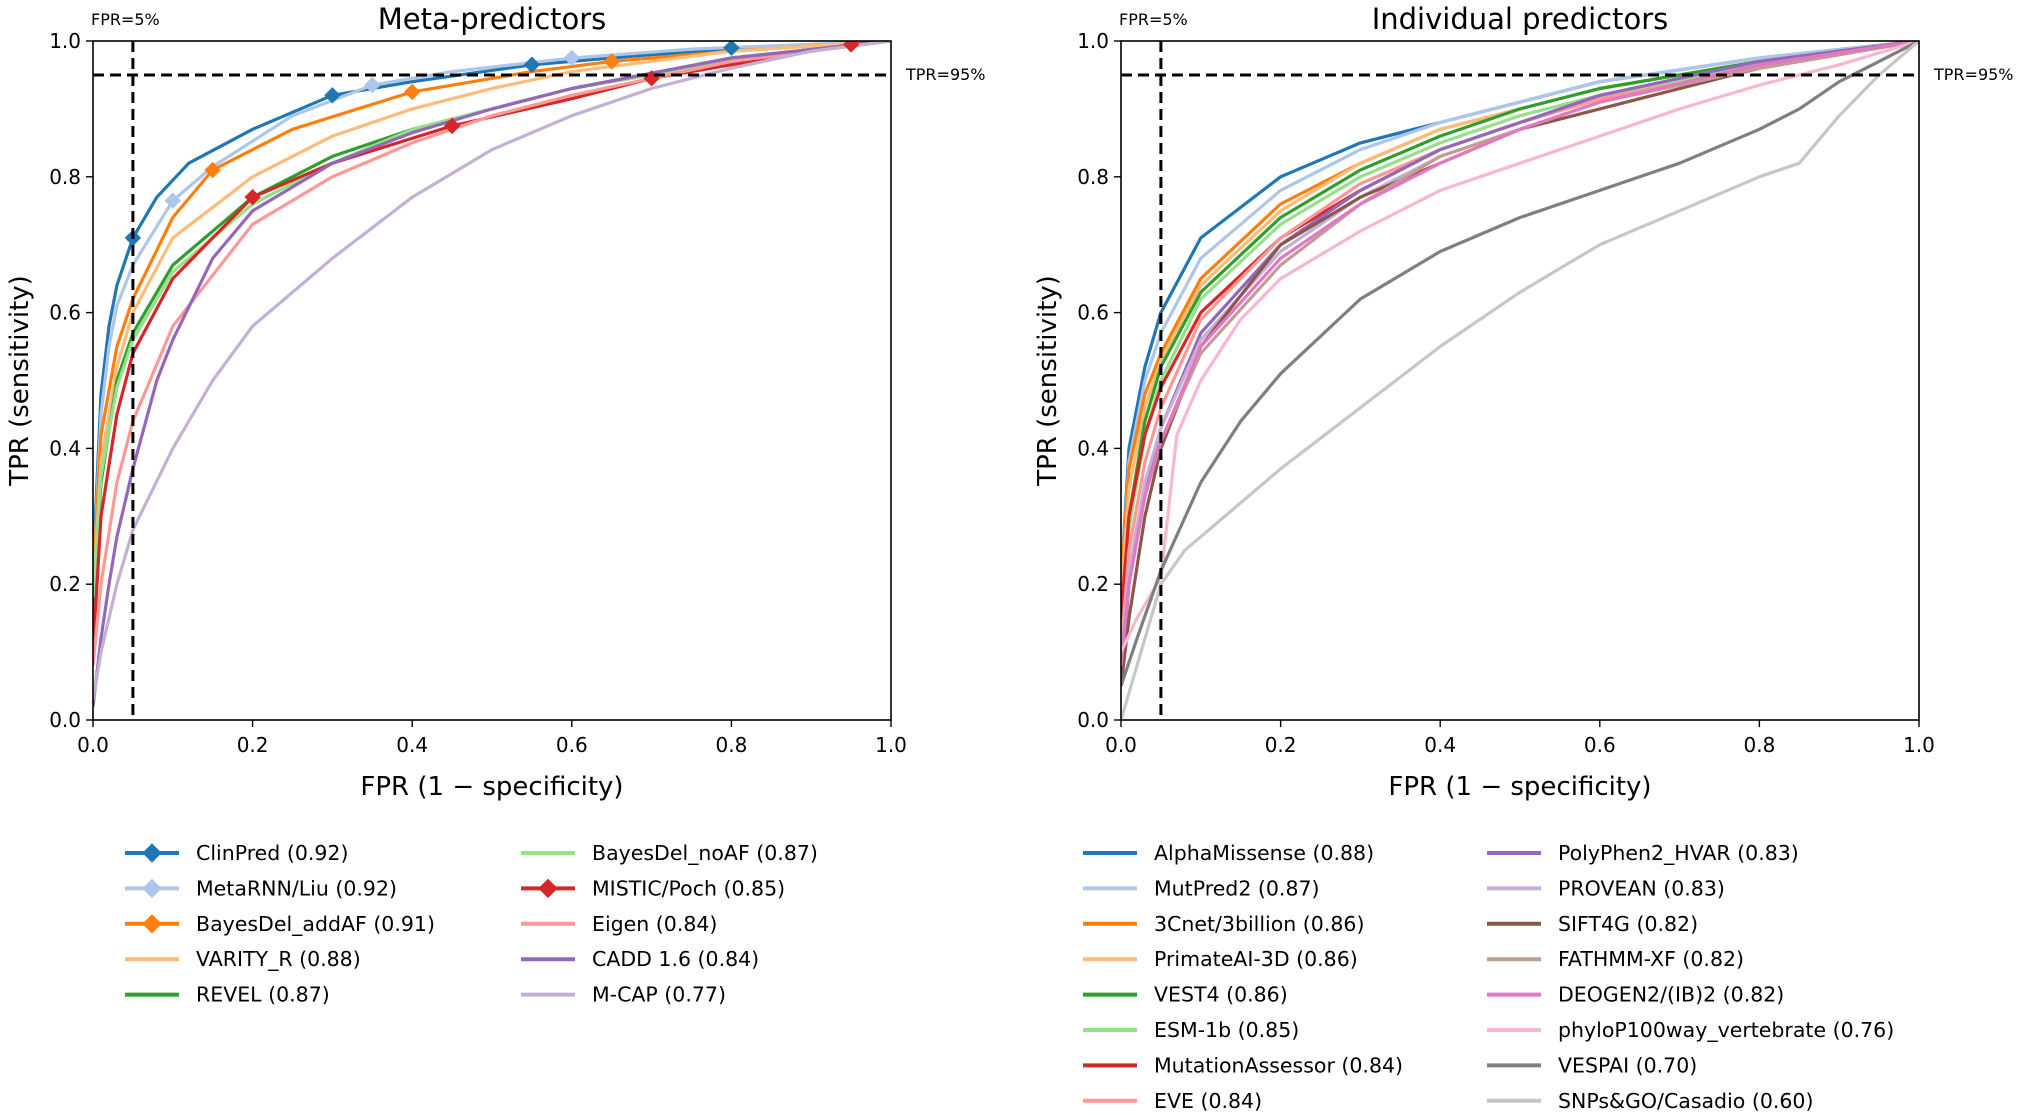 The image size is (2032, 1115). I want to click on legend-label: PROVEAN (0.83), so click(1641, 888).